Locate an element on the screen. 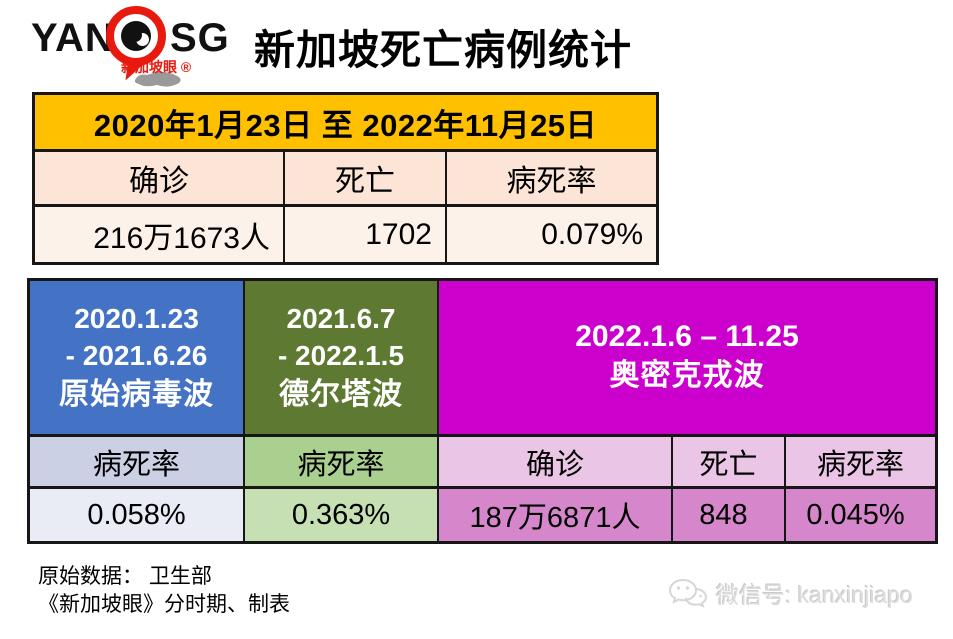  singapore-map-icon is located at coordinates (157, 79).